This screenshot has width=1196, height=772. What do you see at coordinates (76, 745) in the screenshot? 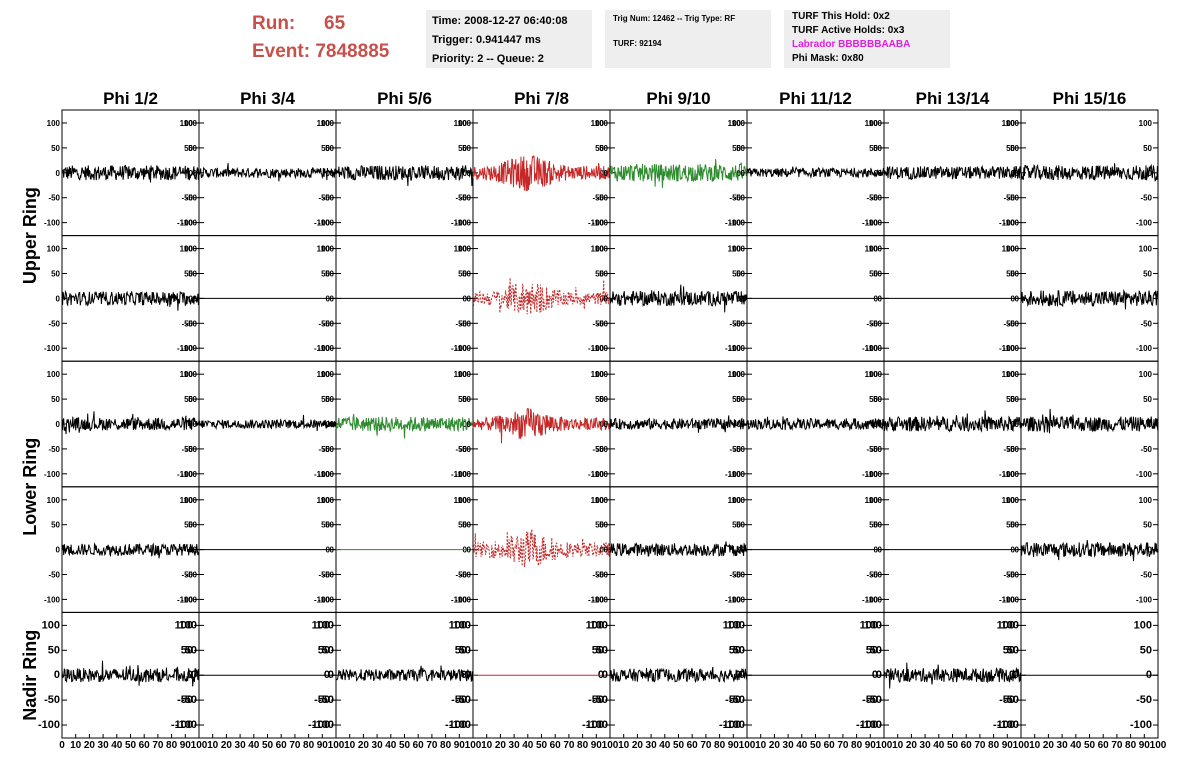
I see `x-tick-label: 10` at bounding box center [76, 745].